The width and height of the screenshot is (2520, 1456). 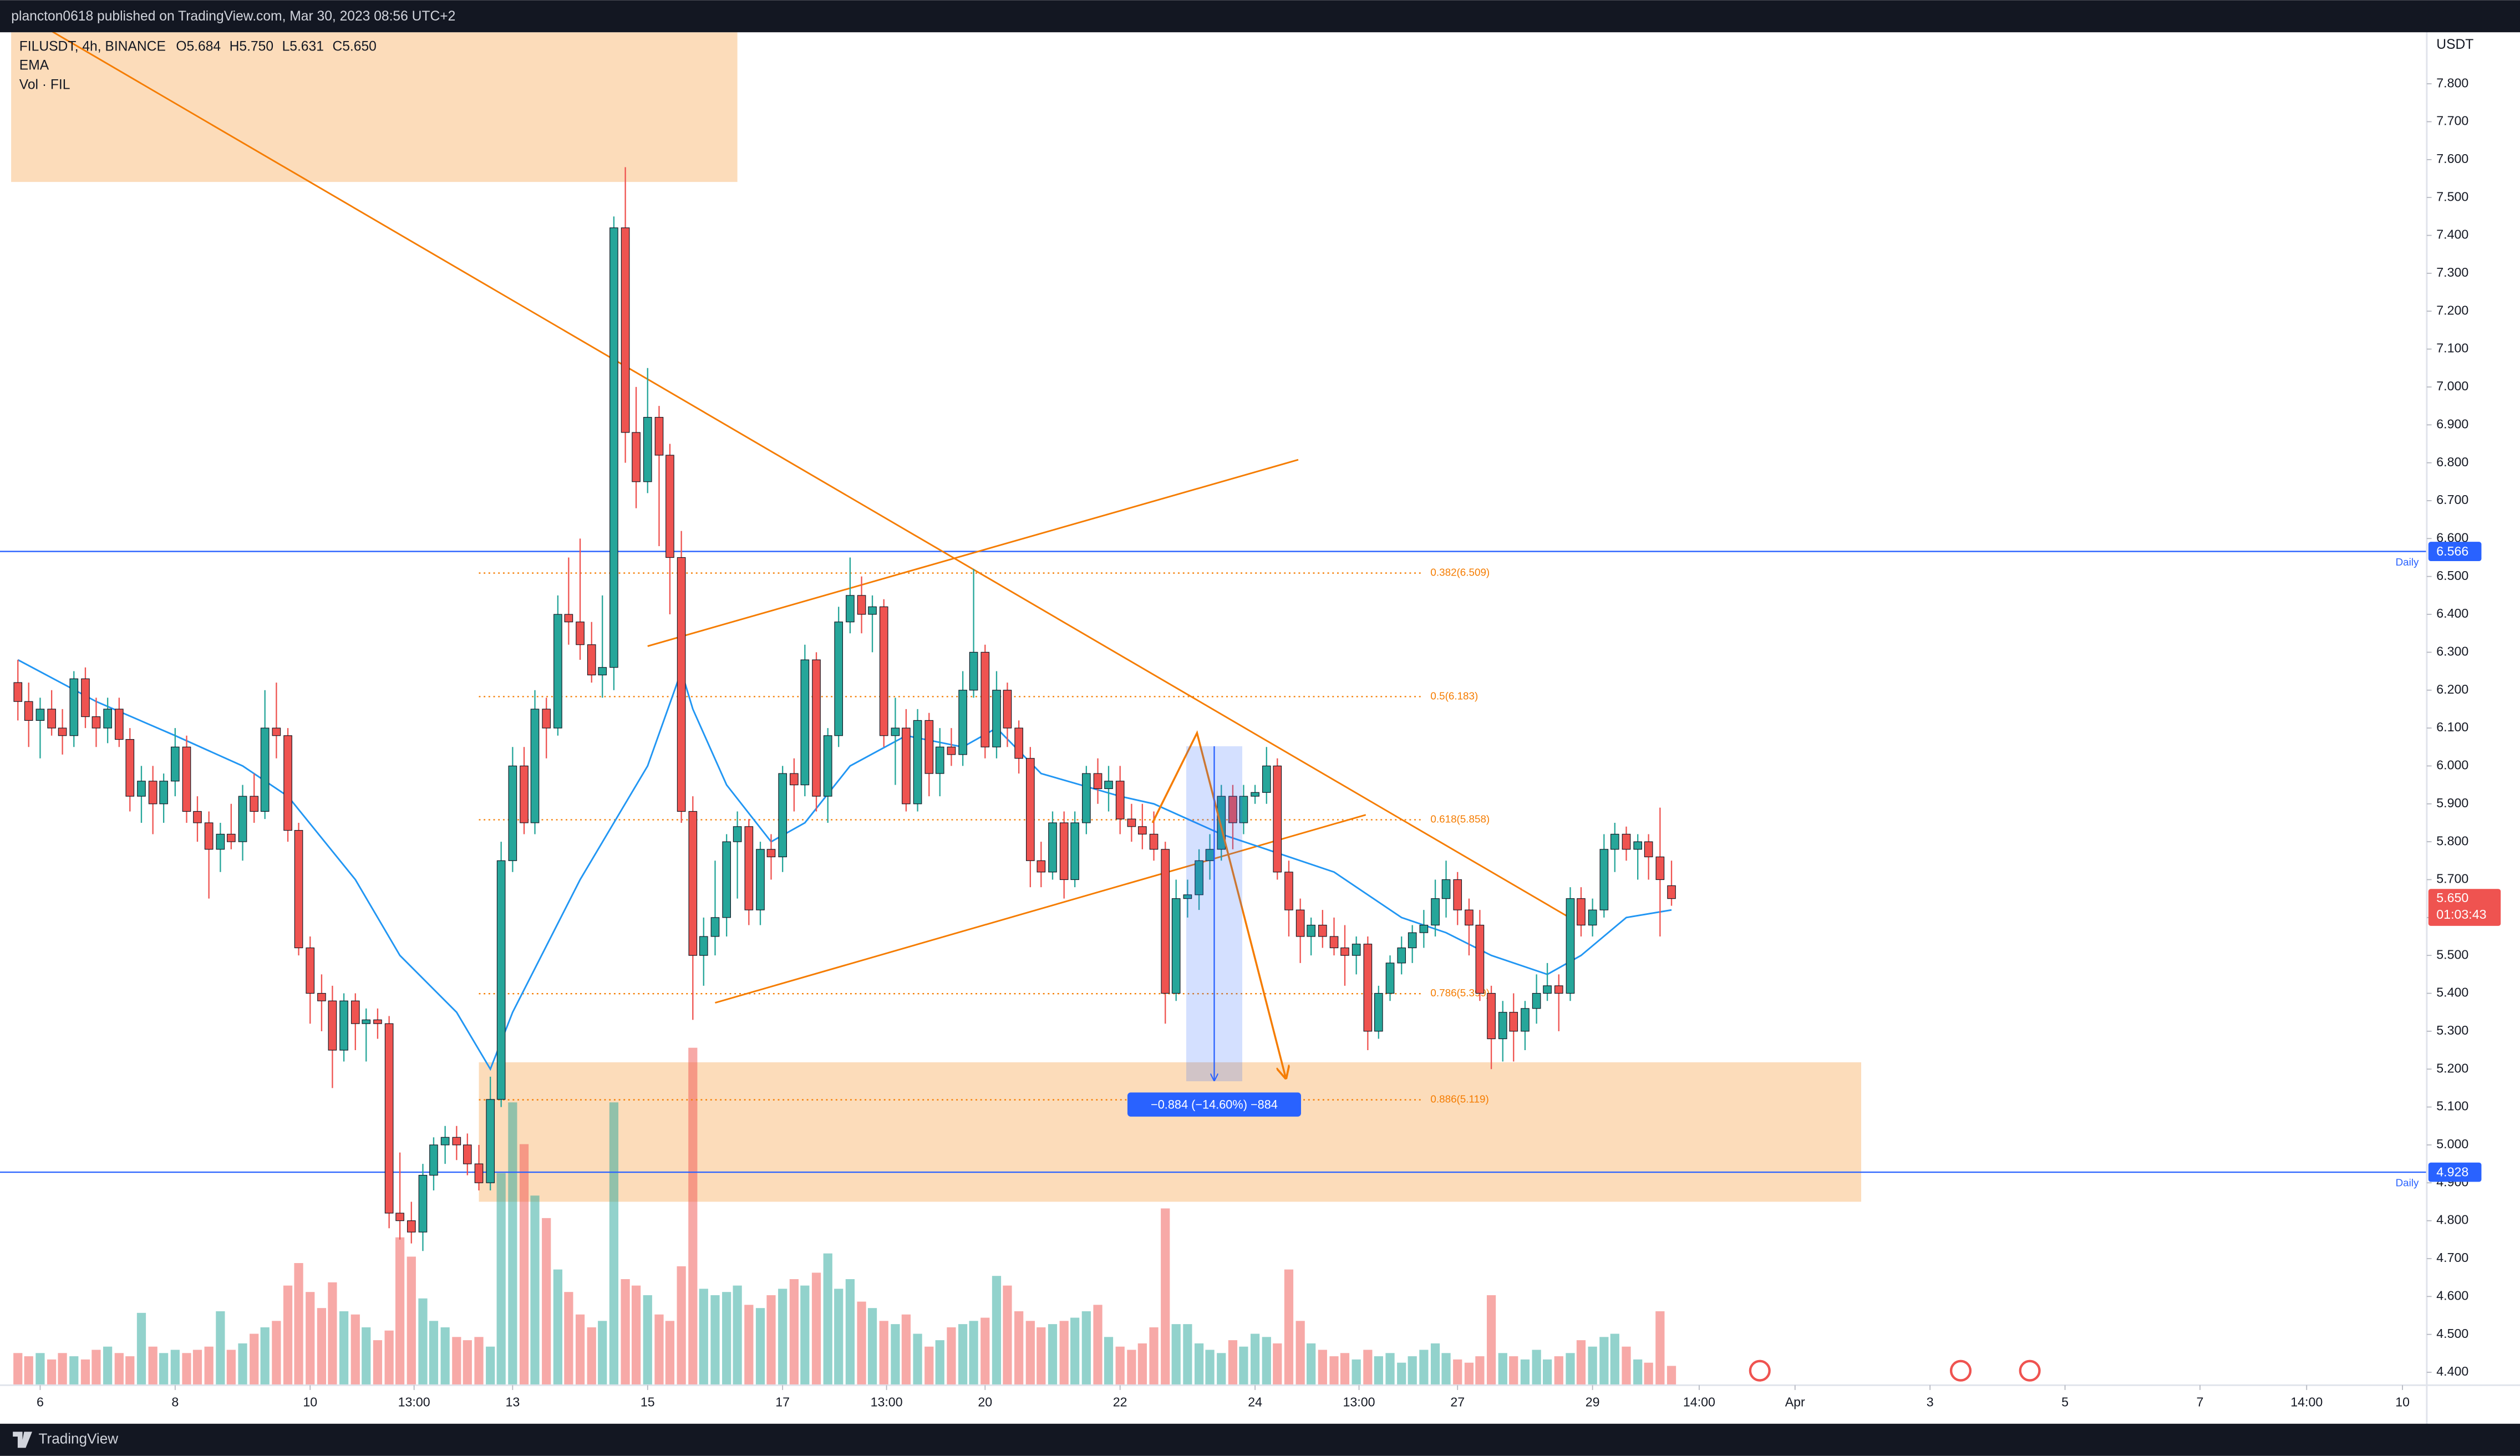 I want to click on x-tick-label: 10, so click(x=310, y=1402).